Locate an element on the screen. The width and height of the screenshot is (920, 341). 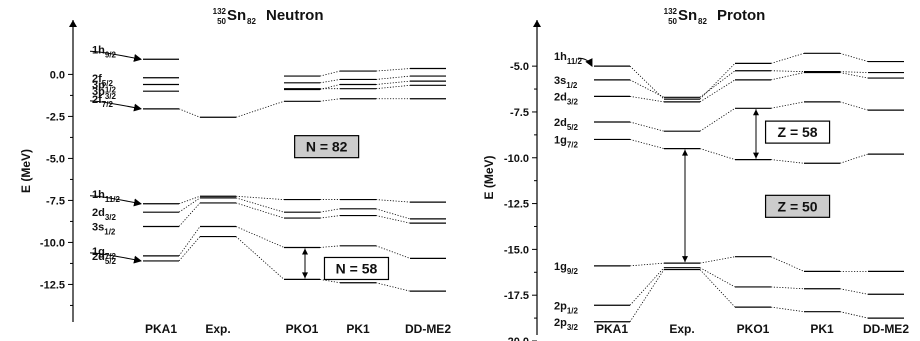
y-tick-label: -20.0 is located at coordinates (516, 338).